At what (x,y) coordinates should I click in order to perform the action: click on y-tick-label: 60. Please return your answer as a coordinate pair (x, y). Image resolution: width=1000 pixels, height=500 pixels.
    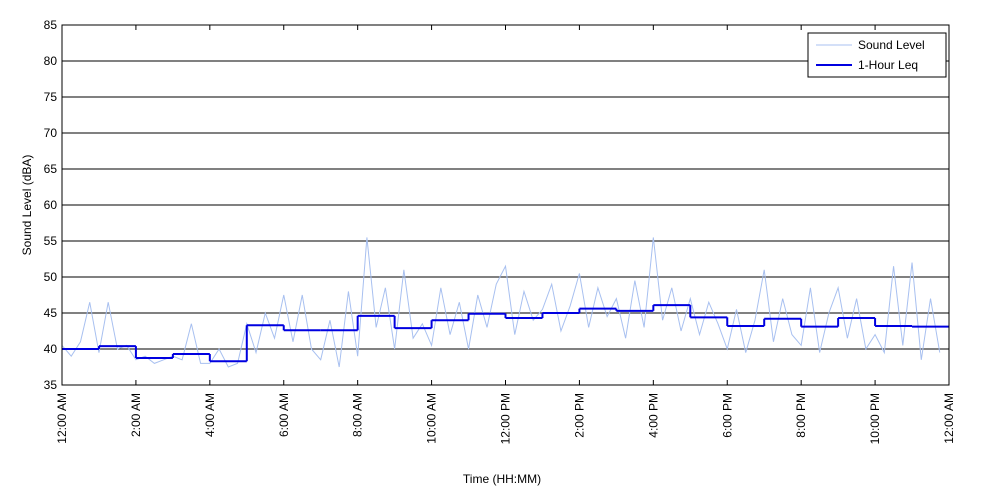
    Looking at the image, I should click on (51, 205).